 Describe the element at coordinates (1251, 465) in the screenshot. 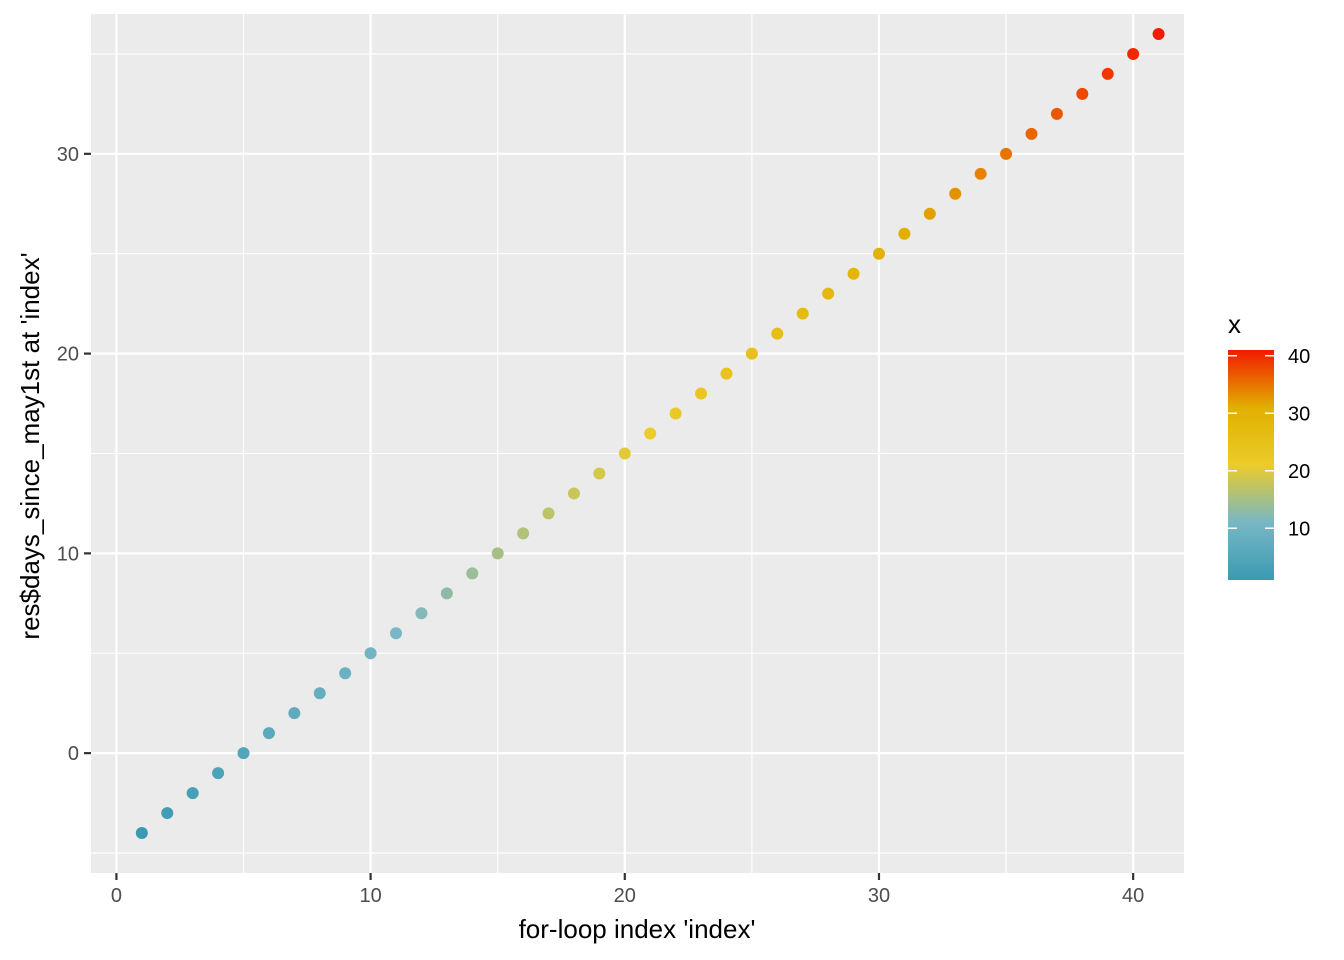

I see `legend-colorbar` at that location.